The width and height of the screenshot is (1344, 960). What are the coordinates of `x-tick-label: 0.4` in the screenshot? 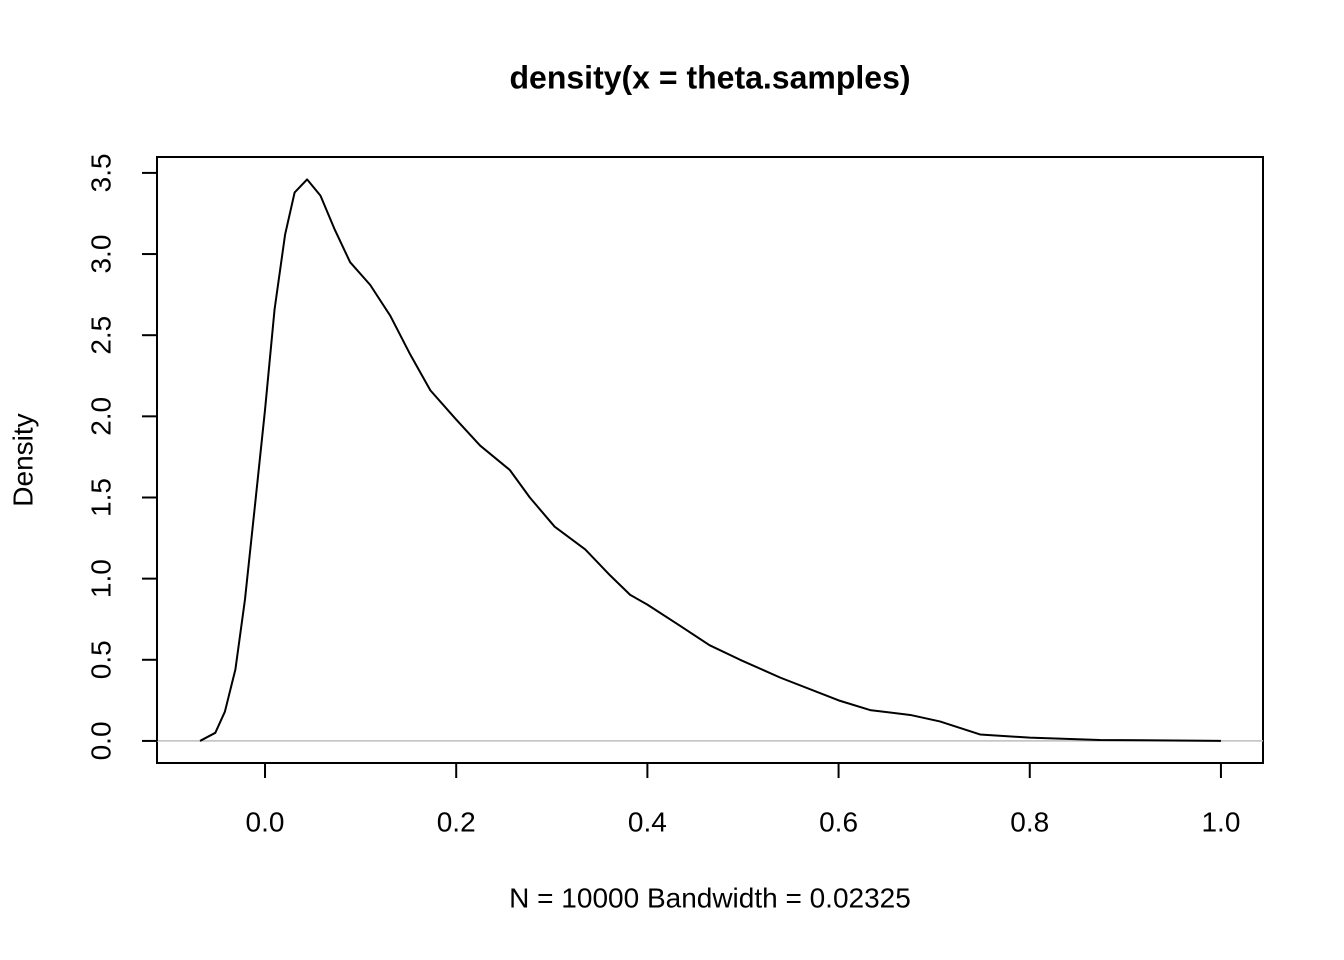 It's located at (647, 821).